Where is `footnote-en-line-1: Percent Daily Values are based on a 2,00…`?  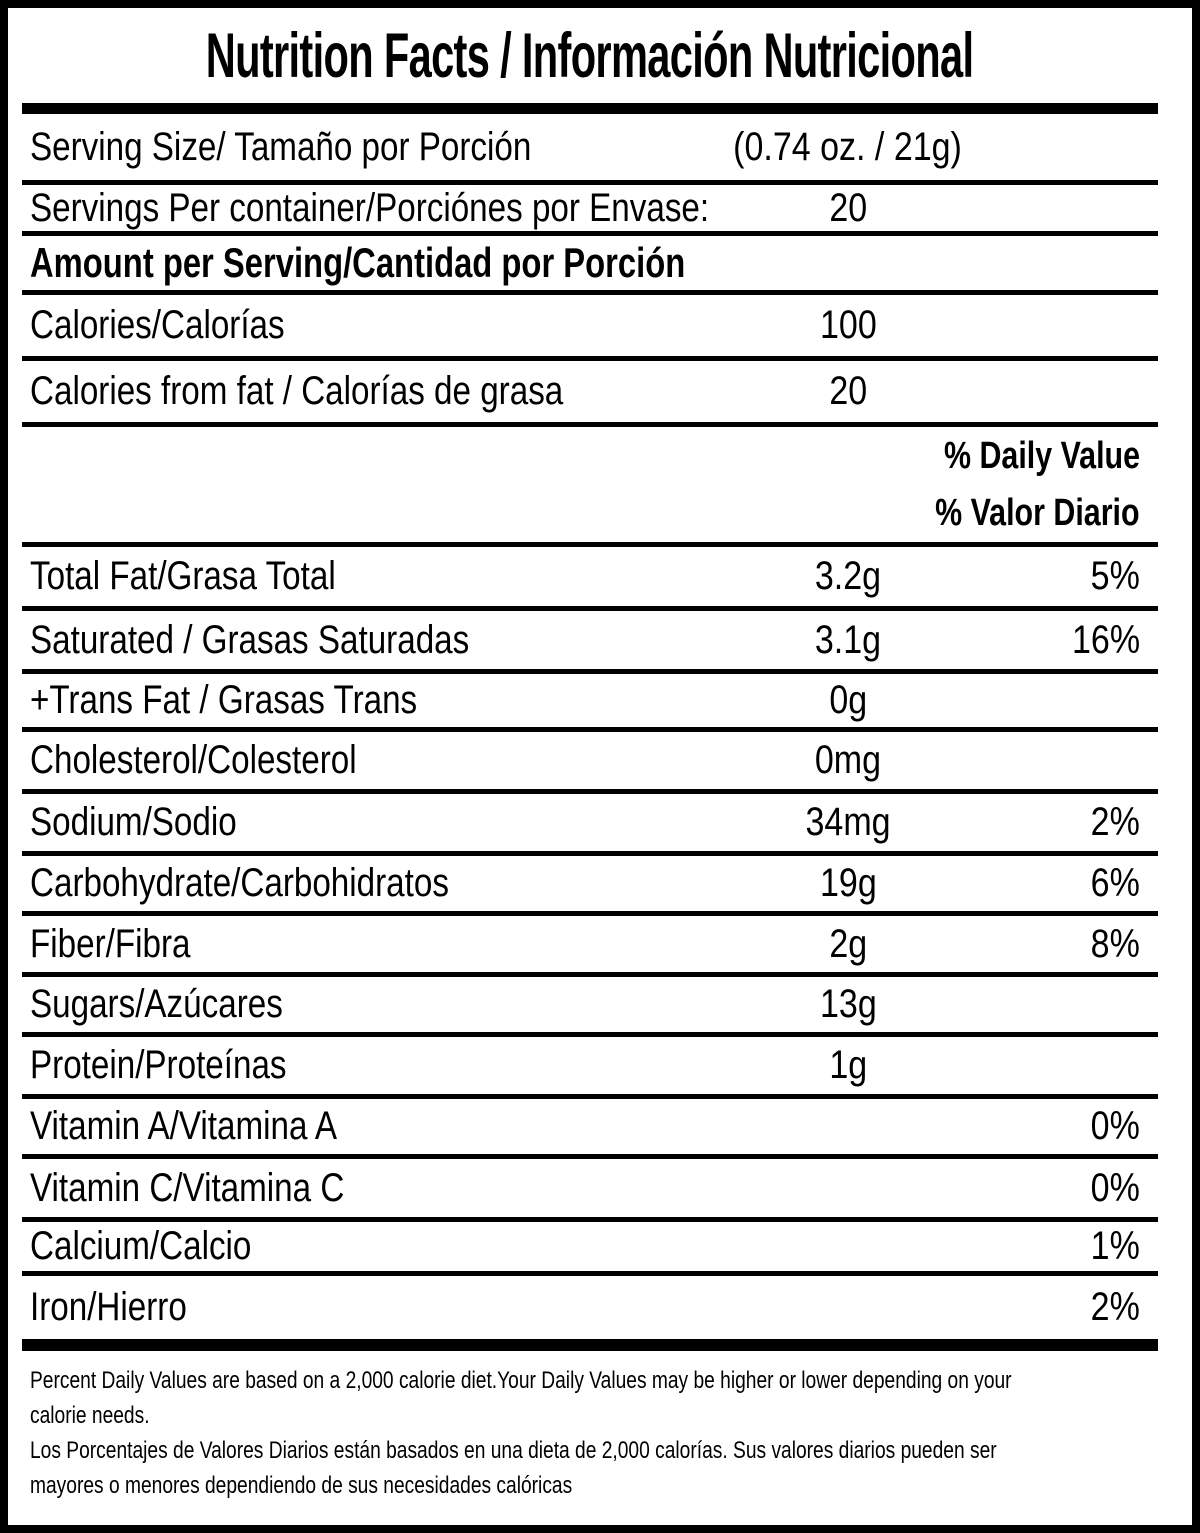 footnote-en-line-1: Percent Daily Values are based on a 2,00… is located at coordinates (594, 1380).